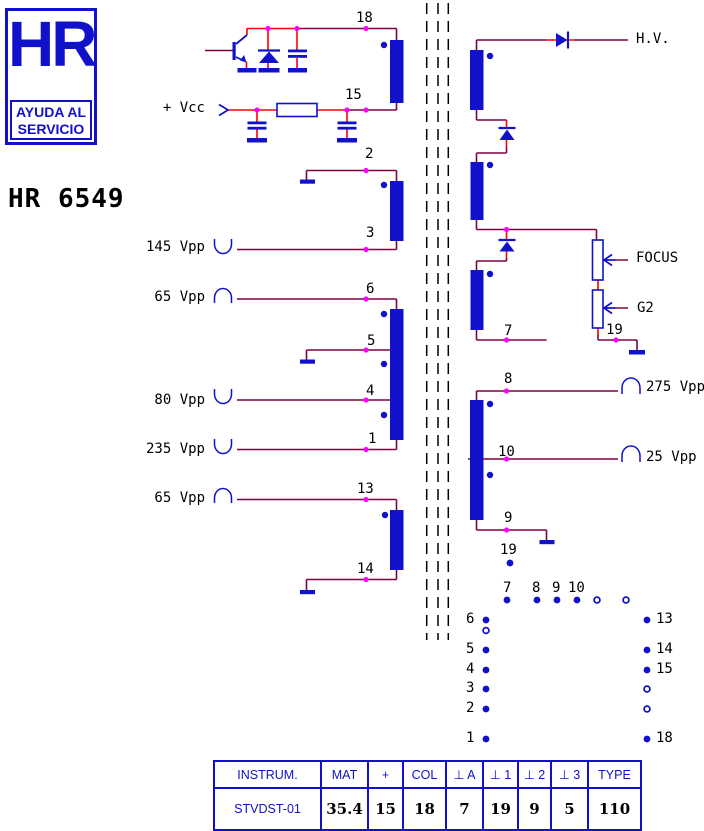  Describe the element at coordinates (344, 809) in the screenshot. I see `value-mat: 35.4` at that location.